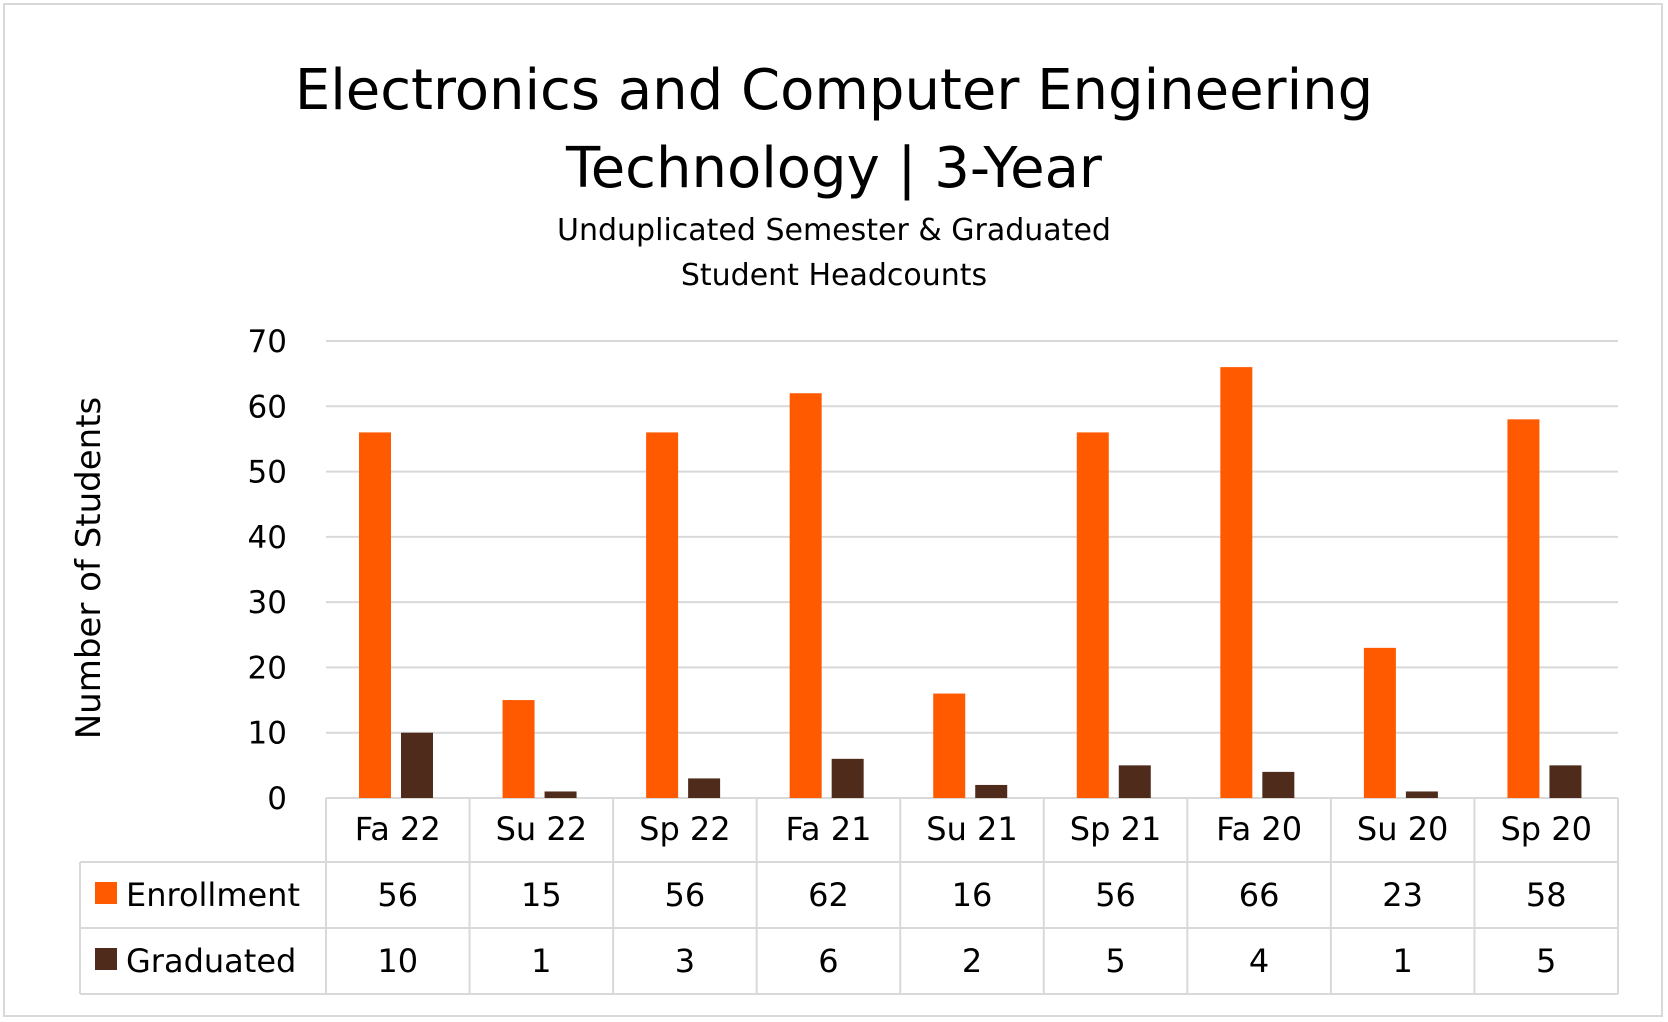 The image size is (1668, 1022). I want to click on y-axis-label: Number of Students, so click(89, 568).